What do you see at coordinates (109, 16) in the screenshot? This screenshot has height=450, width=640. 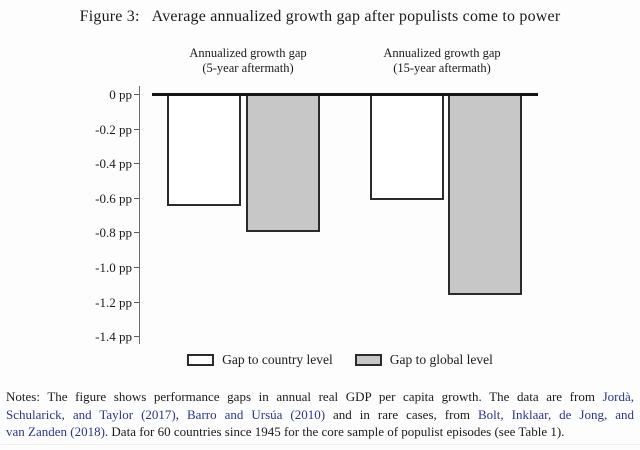 I see `figure-number: Figure 3:` at bounding box center [109, 16].